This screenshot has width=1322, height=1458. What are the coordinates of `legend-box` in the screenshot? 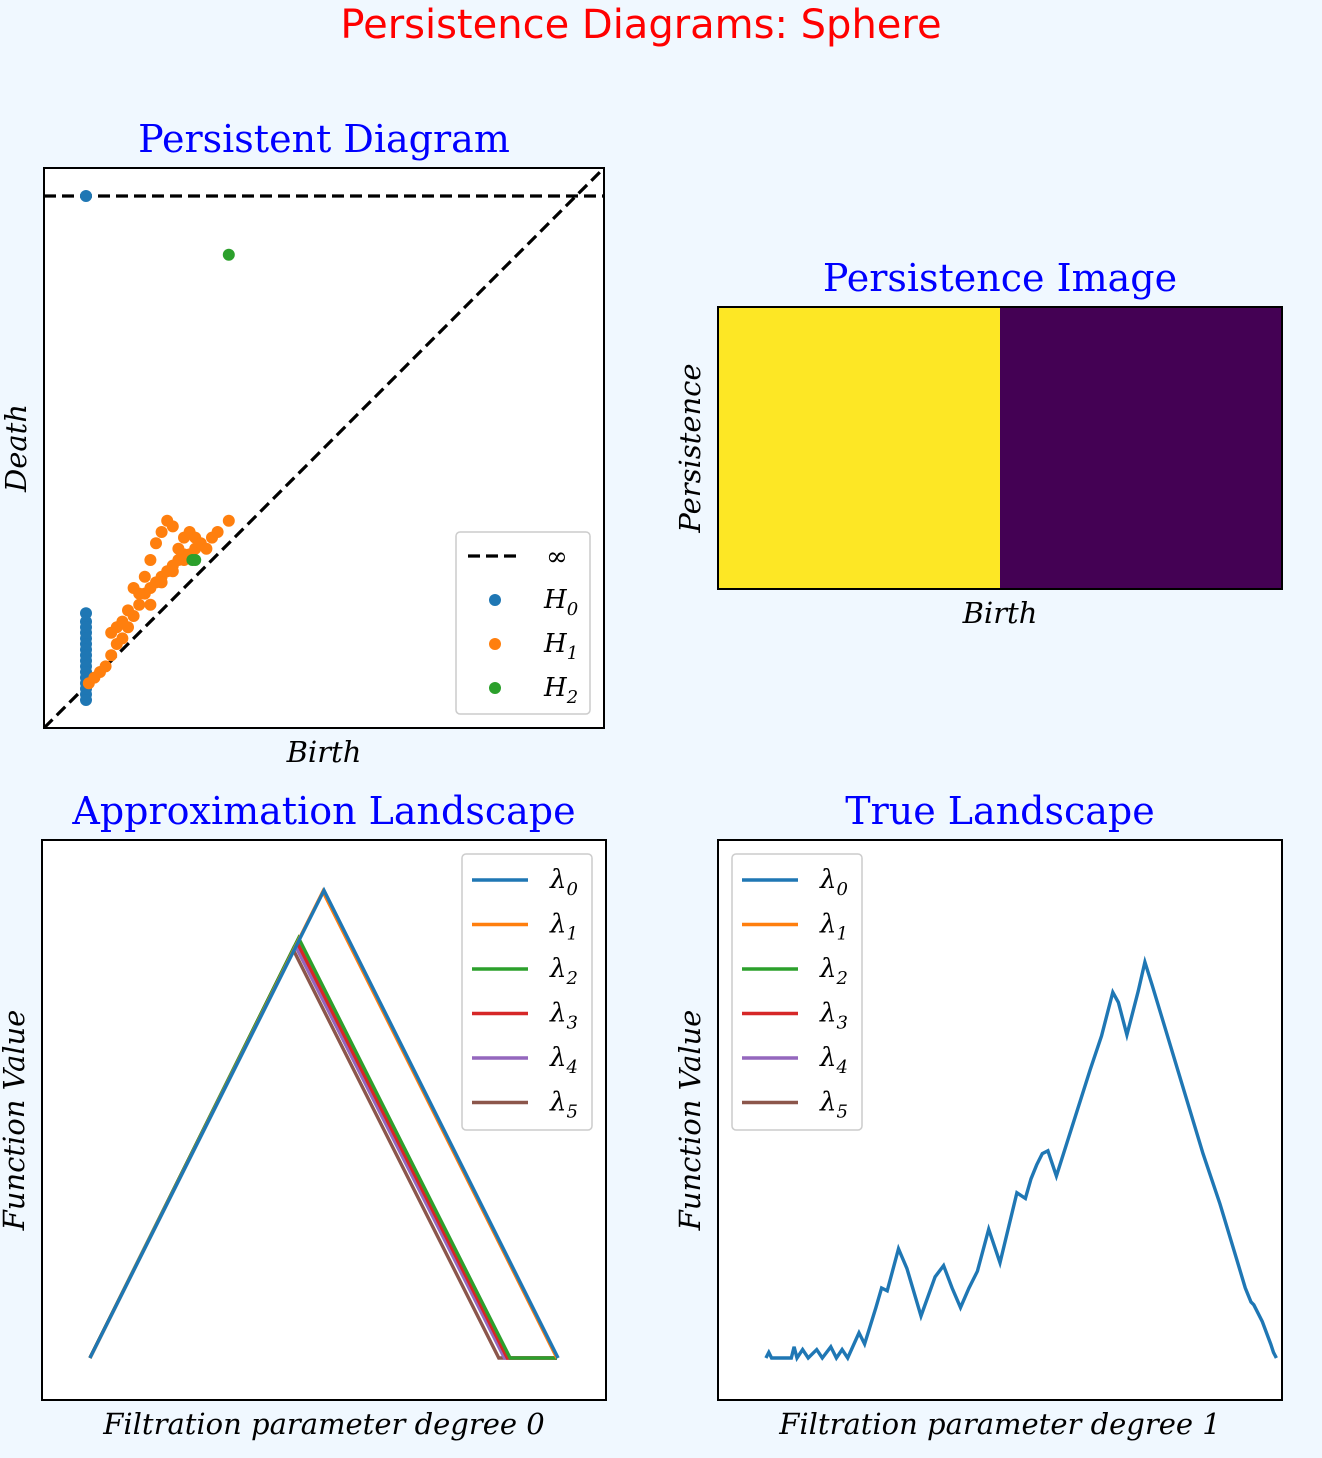 It's located at (523, 623).